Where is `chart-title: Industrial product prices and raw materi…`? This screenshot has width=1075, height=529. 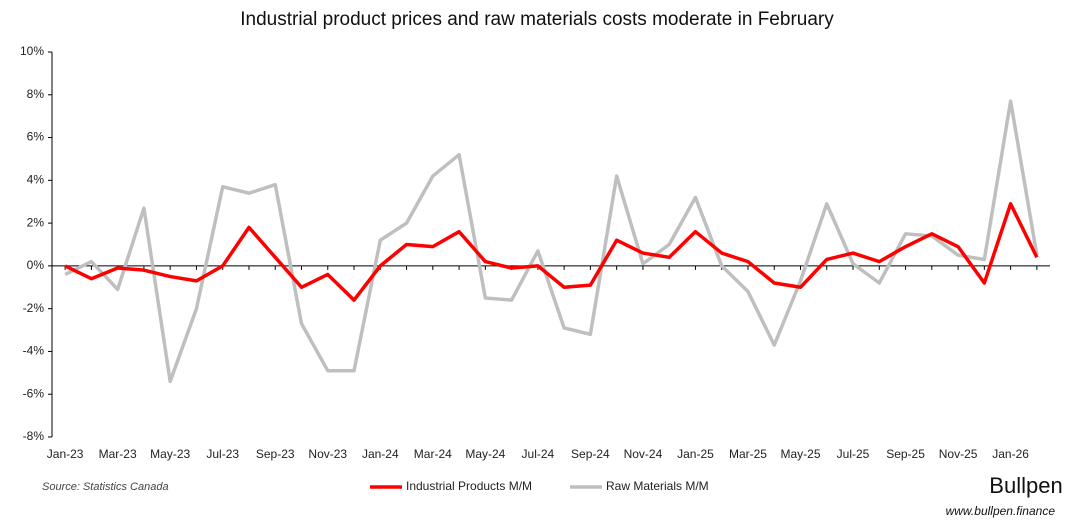 chart-title: Industrial product prices and raw materi… is located at coordinates (537, 19).